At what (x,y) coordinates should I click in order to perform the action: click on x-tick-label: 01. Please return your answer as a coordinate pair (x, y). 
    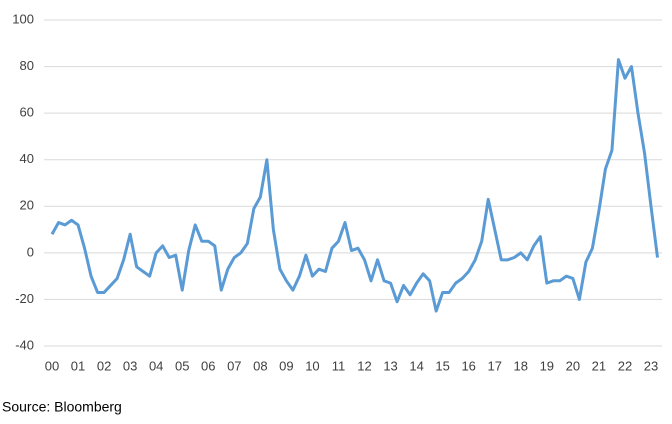
    Looking at the image, I should click on (78, 365).